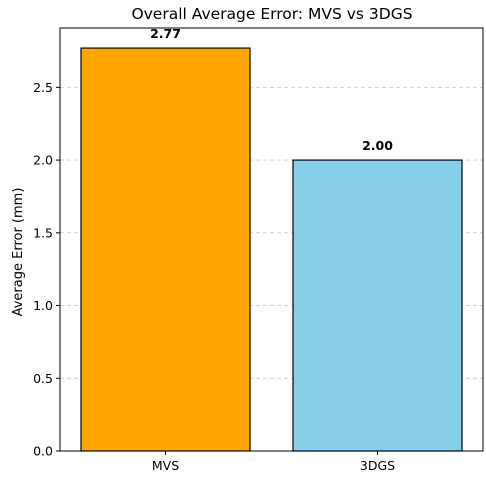  What do you see at coordinates (43, 87) in the screenshot?
I see `y-tick-label: 2.5` at bounding box center [43, 87].